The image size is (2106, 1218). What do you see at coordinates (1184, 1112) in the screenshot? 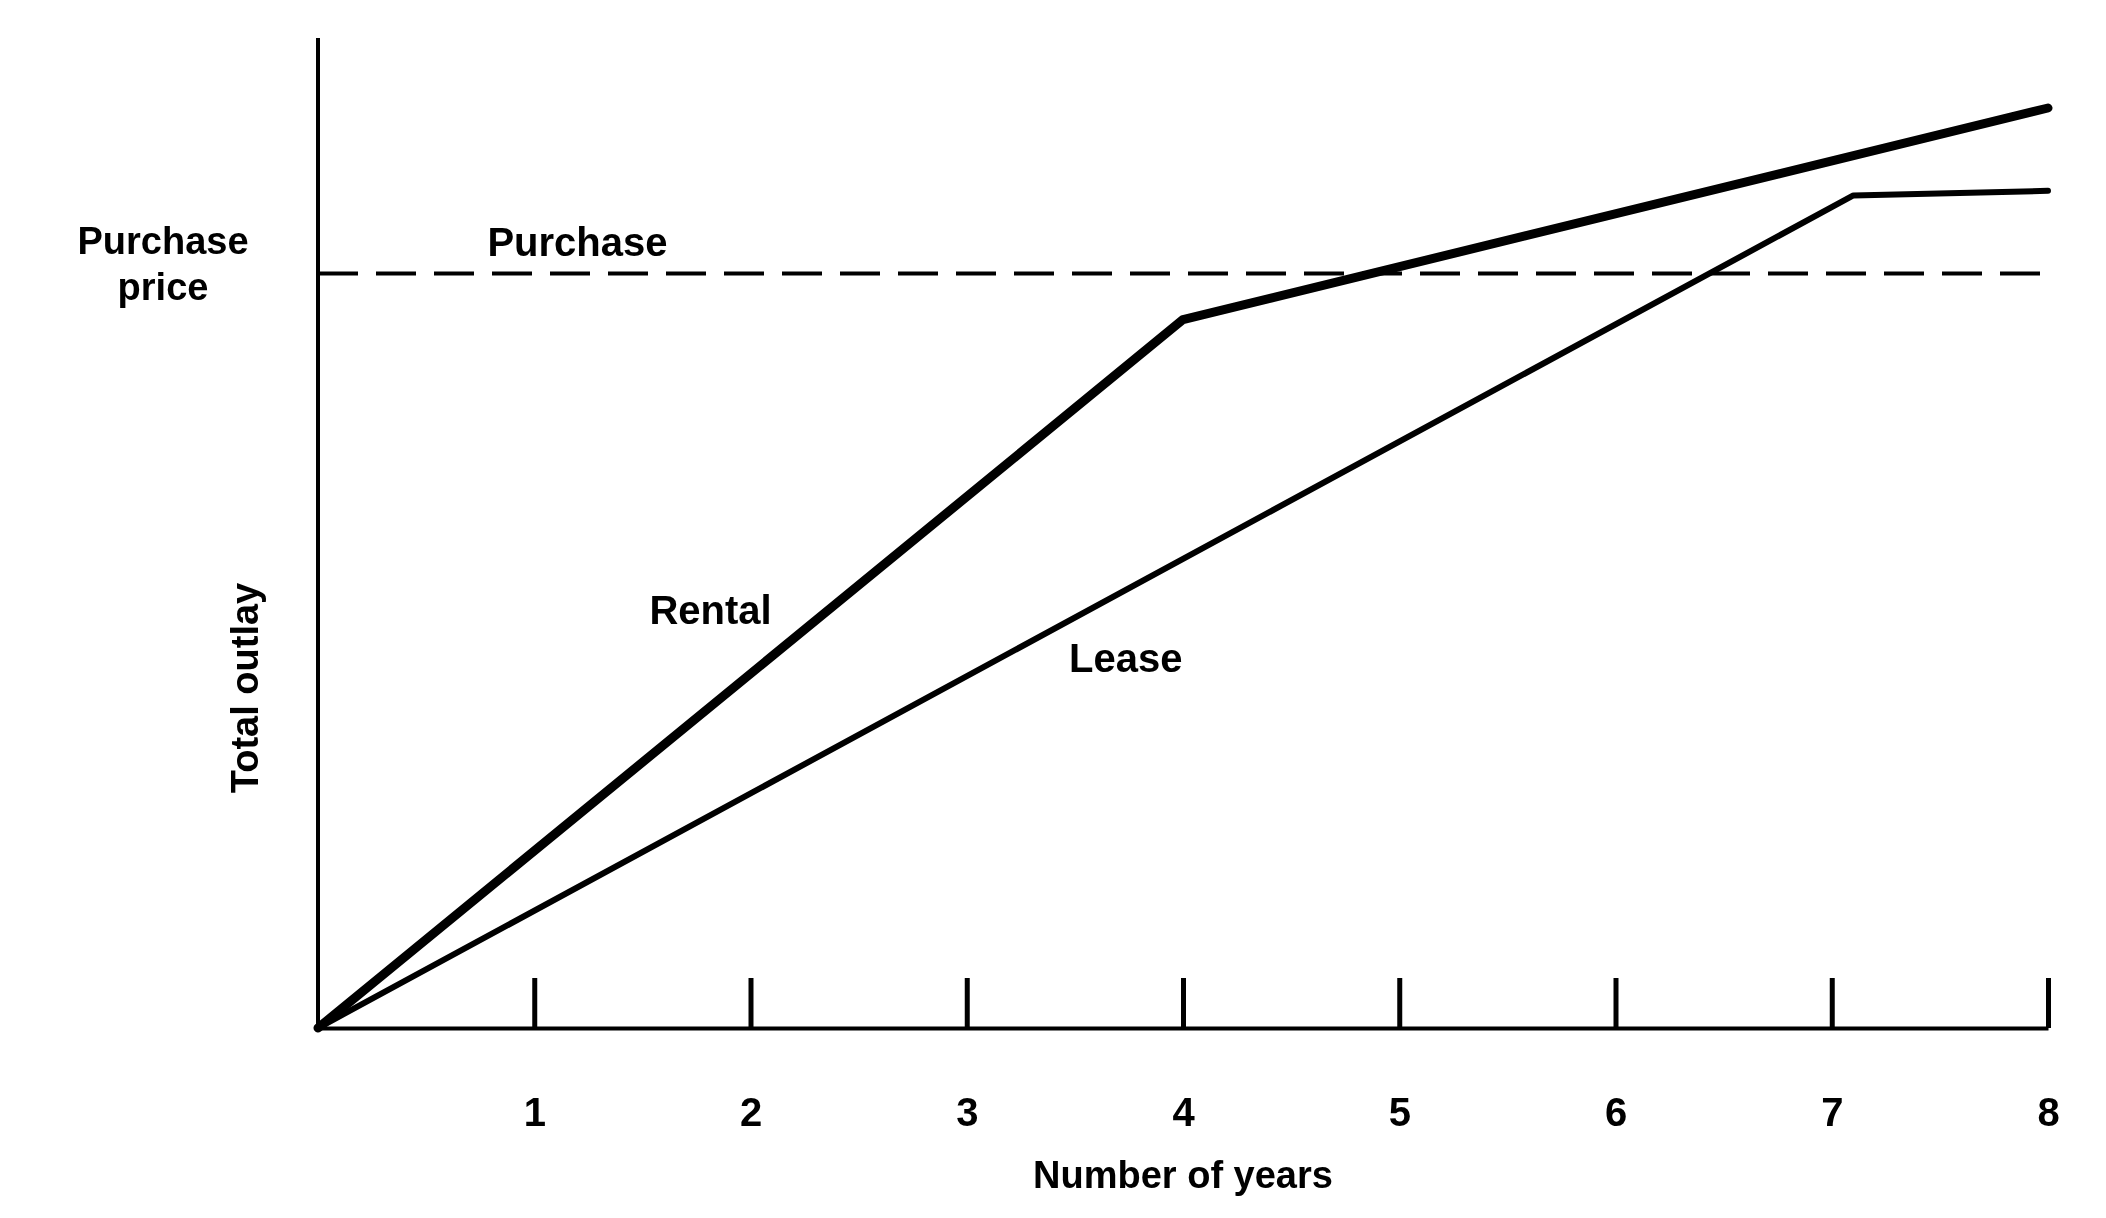
I see `x-tick-label: 4` at bounding box center [1184, 1112].